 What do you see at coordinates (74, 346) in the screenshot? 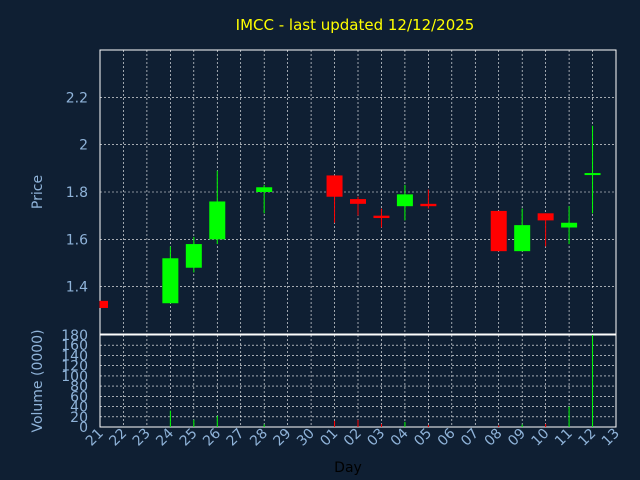
I see `volume-tick-label: 160` at bounding box center [74, 346].